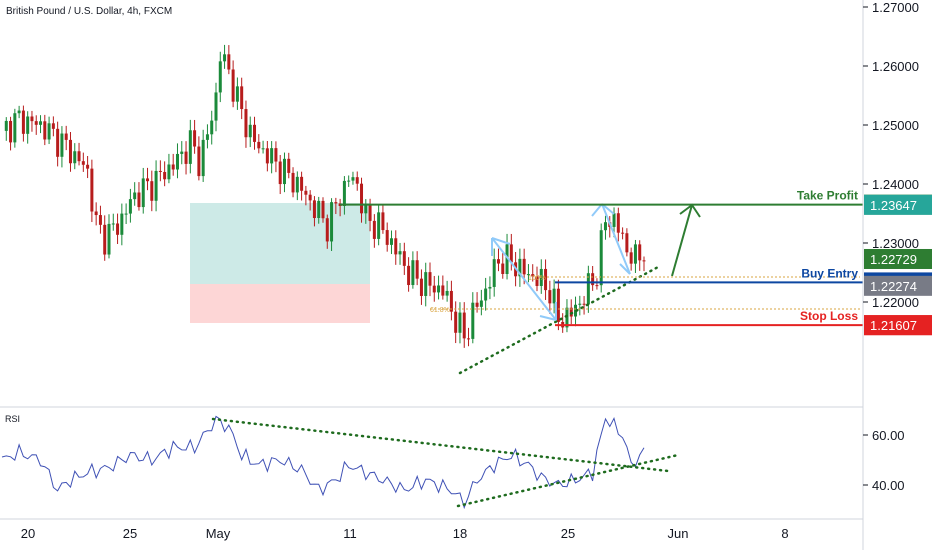 The height and width of the screenshot is (550, 932). What do you see at coordinates (682, 240) in the screenshot?
I see `projection-arrow` at bounding box center [682, 240].